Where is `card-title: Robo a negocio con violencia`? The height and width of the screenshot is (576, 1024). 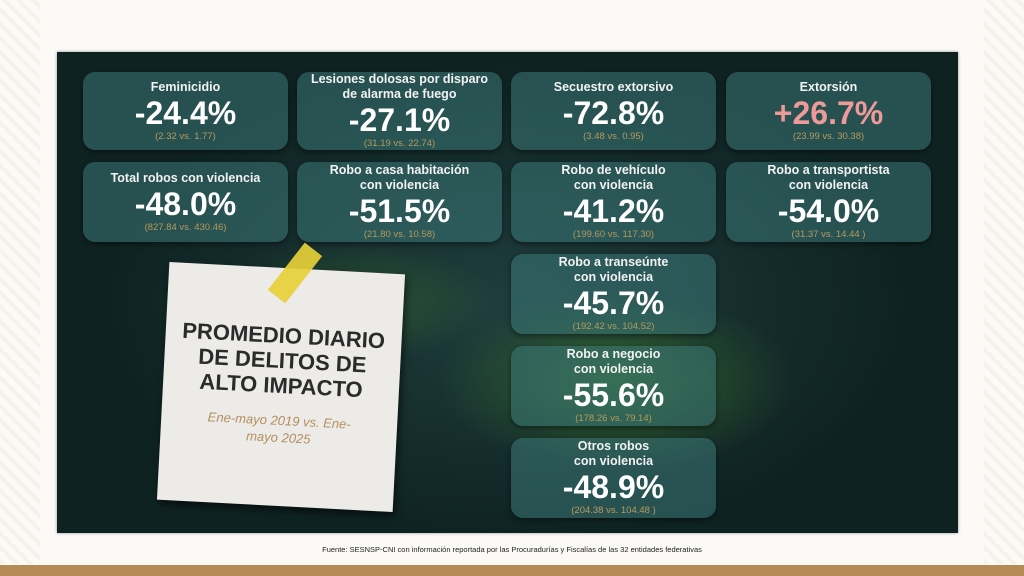
card-title: Robo a negocio con violencia is located at coordinates (613, 361).